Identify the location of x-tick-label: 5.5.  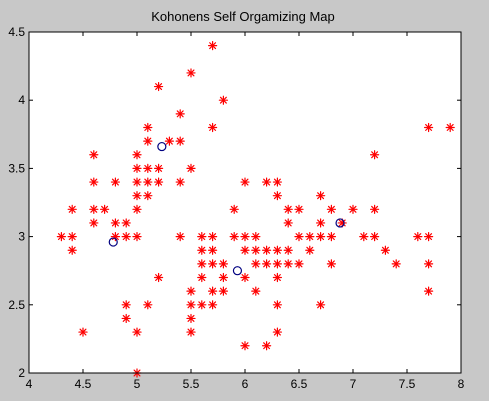
(191, 384).